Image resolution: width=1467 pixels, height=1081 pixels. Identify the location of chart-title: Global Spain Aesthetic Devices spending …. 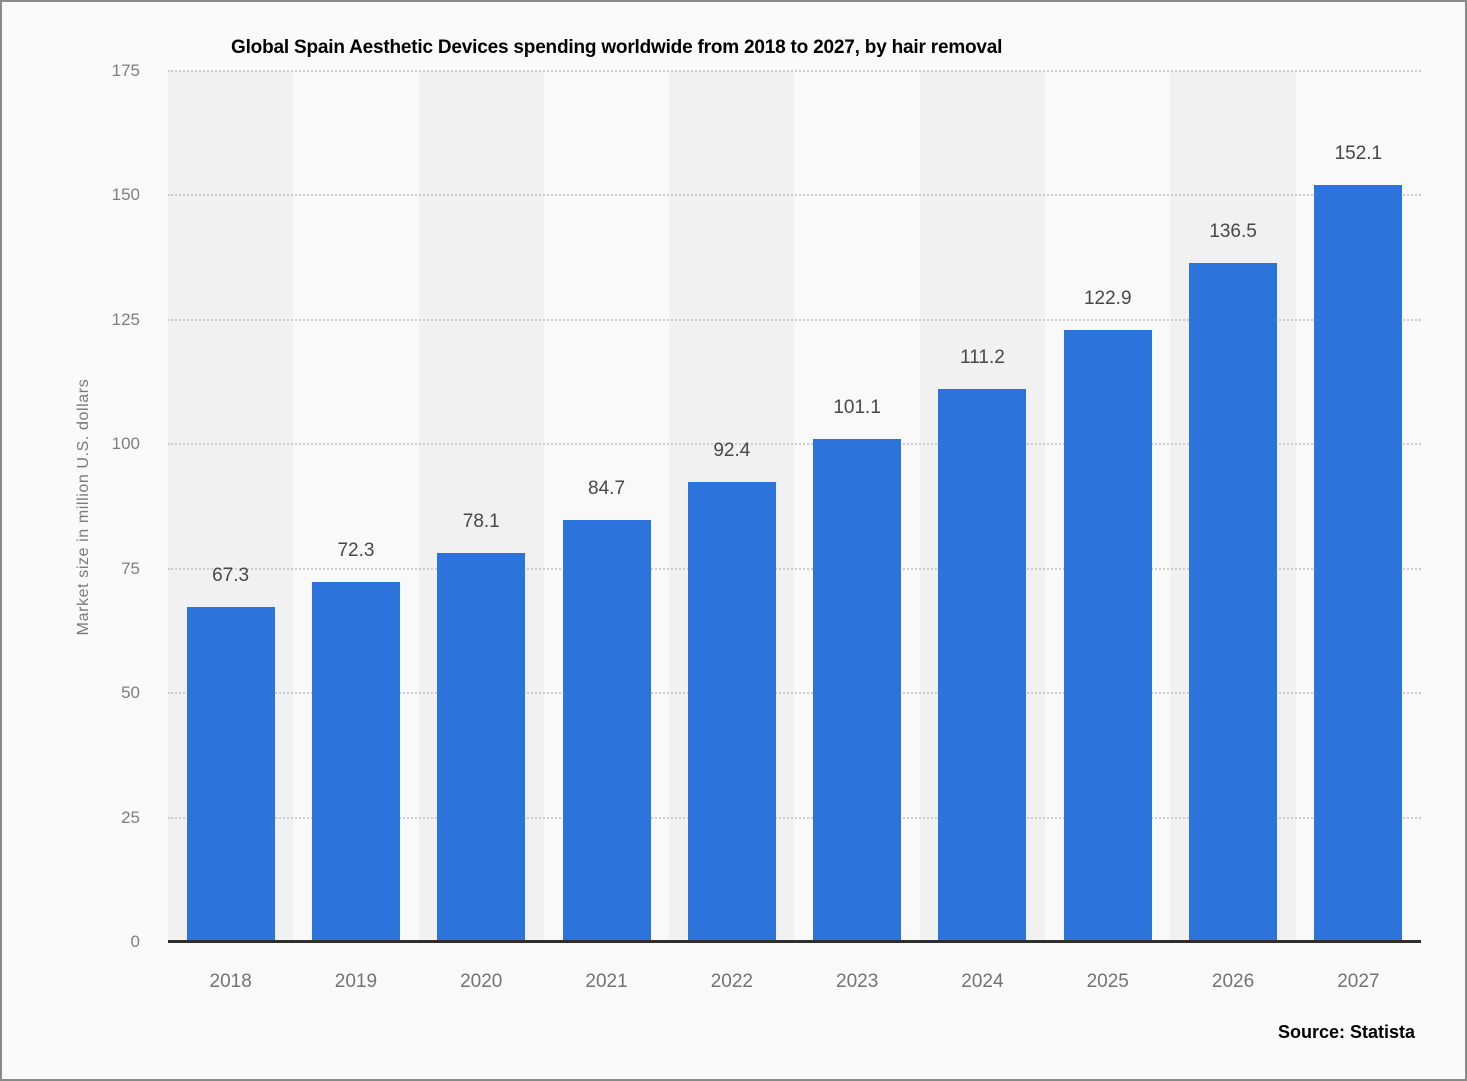
(617, 47).